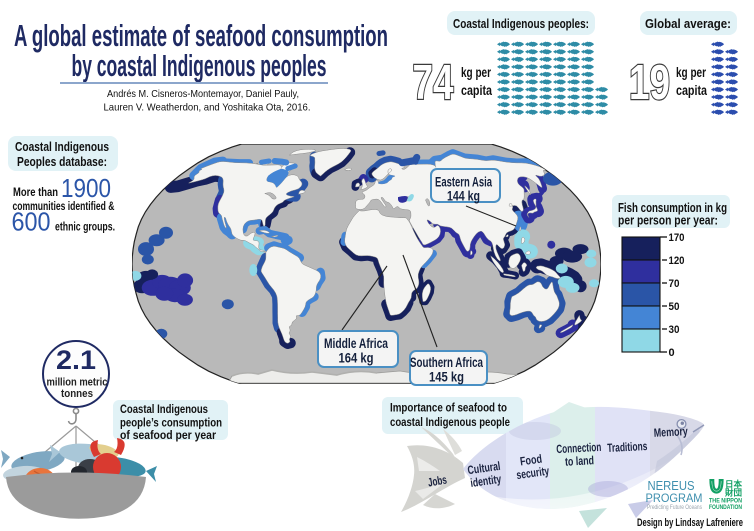 The height and width of the screenshot is (531, 754). I want to click on svg-text: Cultural, so click(484, 468).